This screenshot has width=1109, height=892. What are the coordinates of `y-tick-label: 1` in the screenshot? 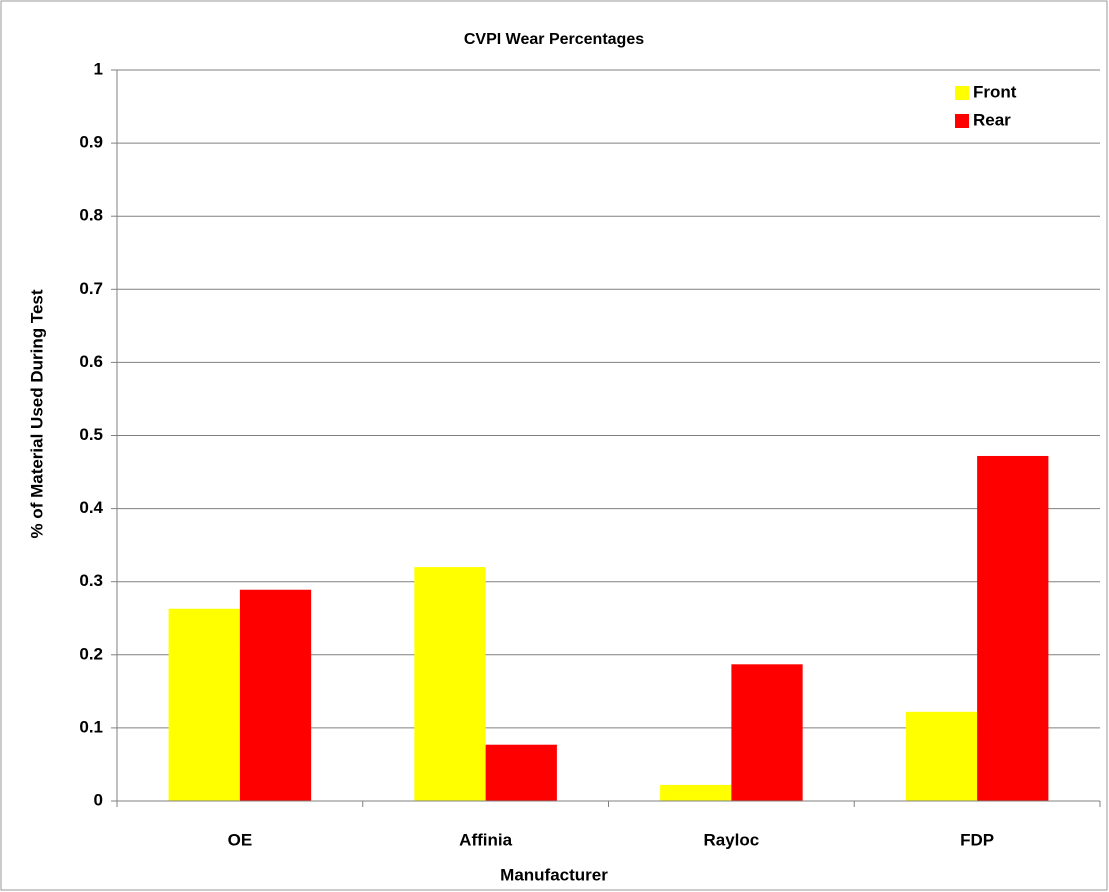 It's located at (98, 68).